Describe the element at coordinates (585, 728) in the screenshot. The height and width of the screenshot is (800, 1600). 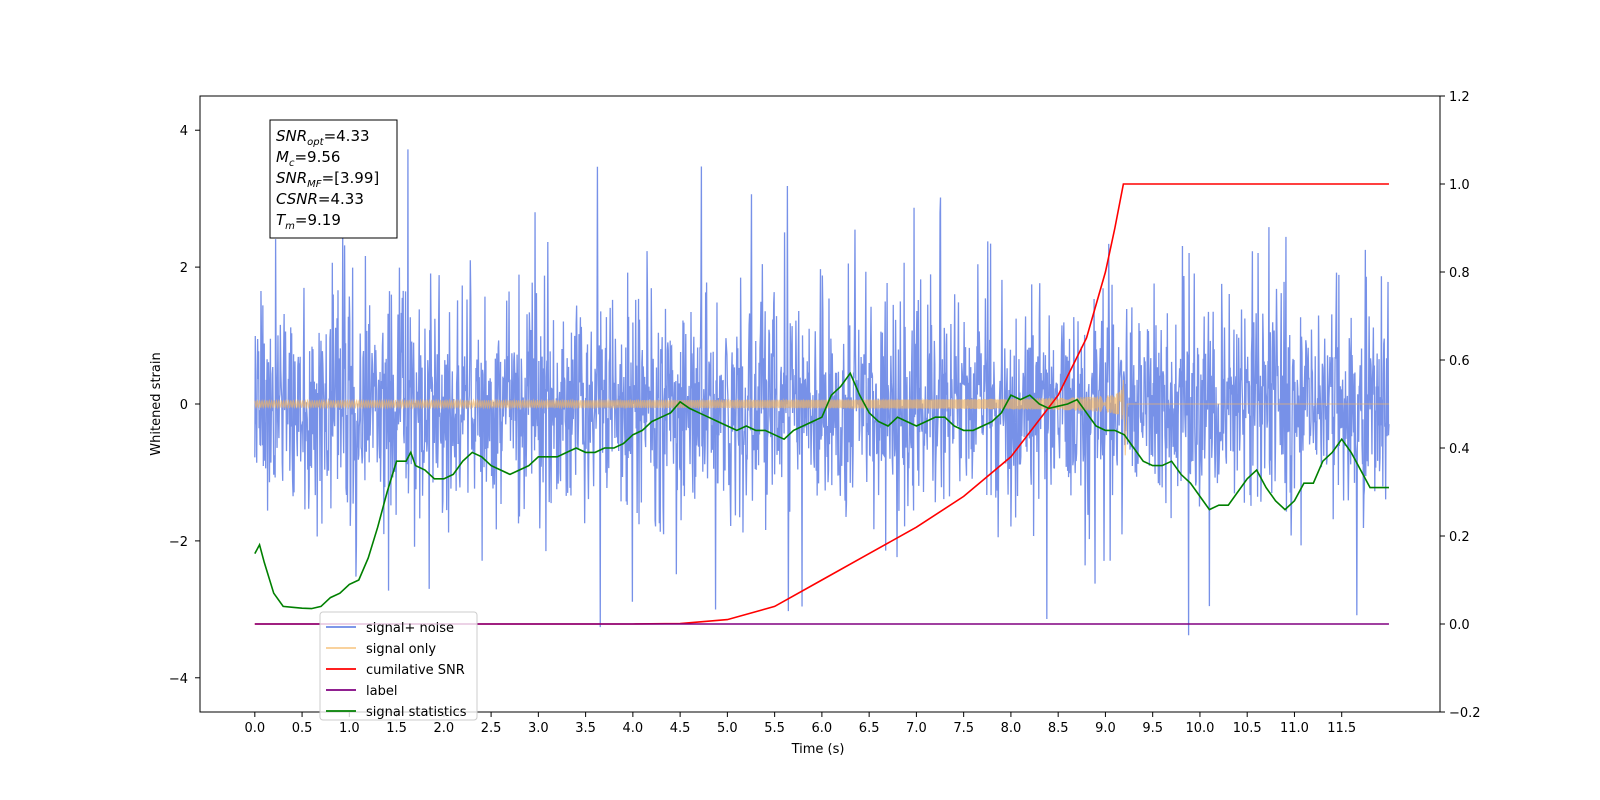
I see `x-tick-label: 3.5` at that location.